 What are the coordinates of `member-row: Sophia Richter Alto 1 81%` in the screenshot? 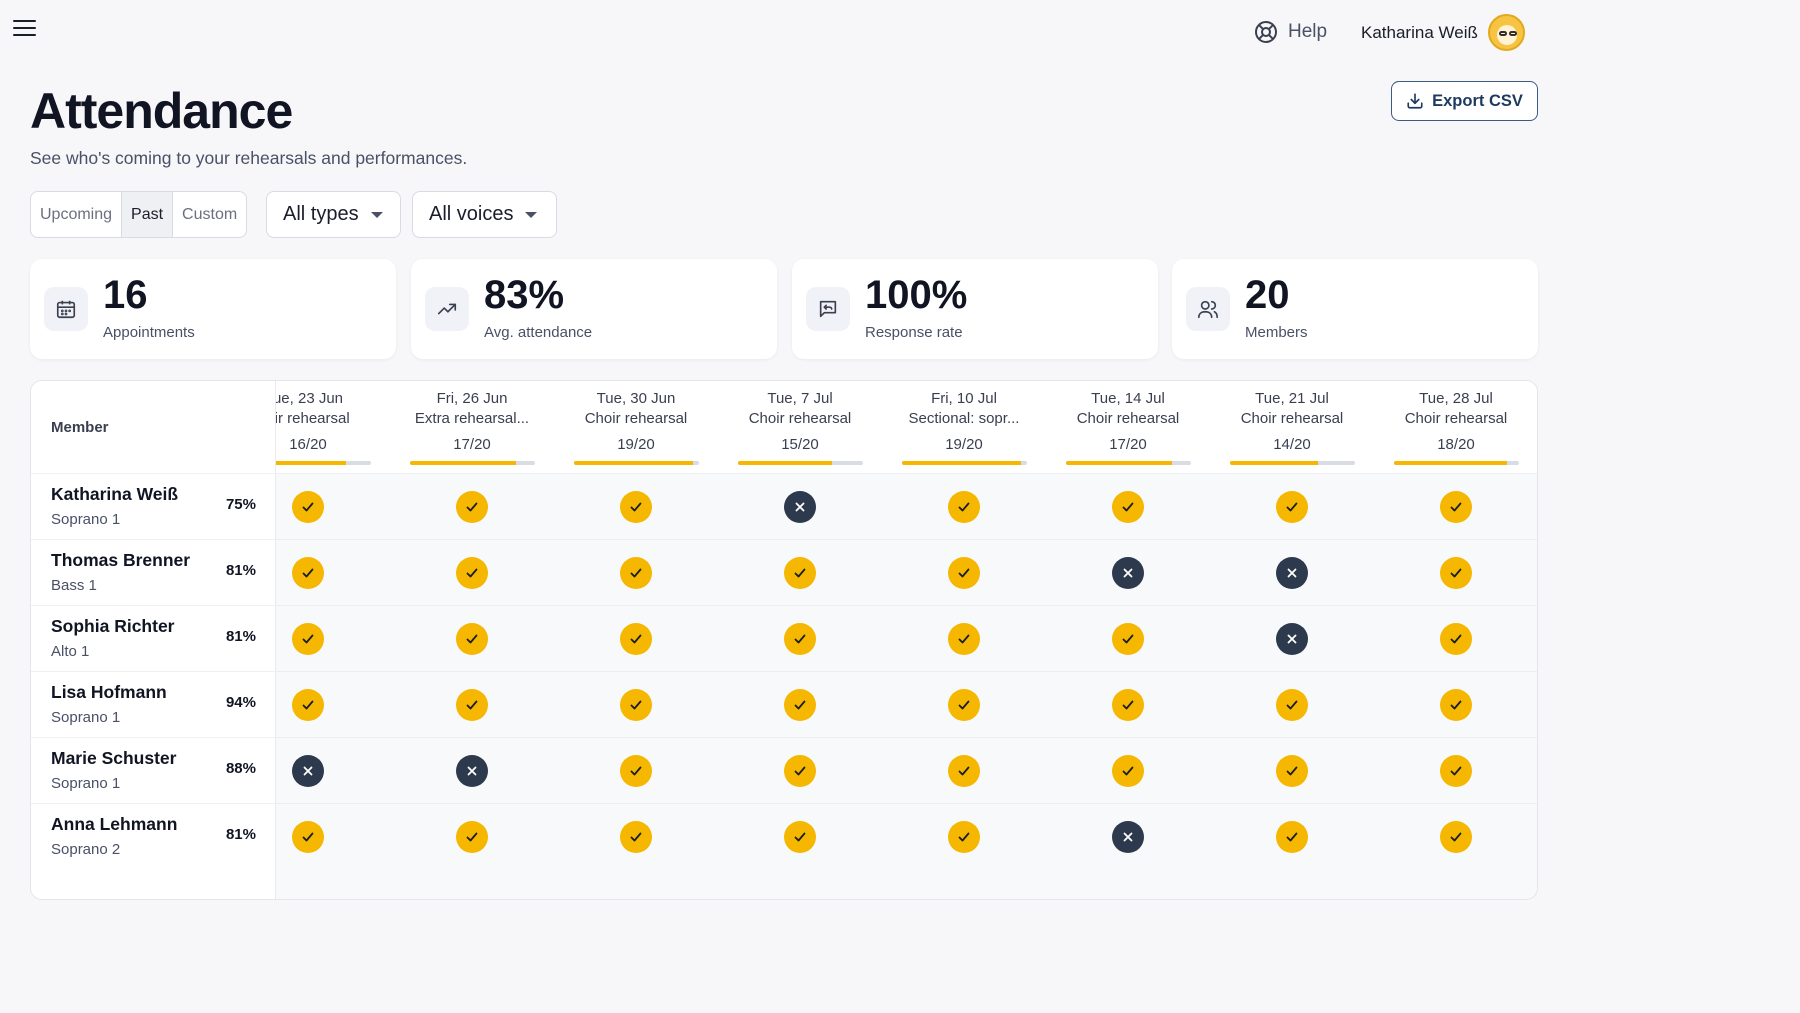 It's located at (153, 638).